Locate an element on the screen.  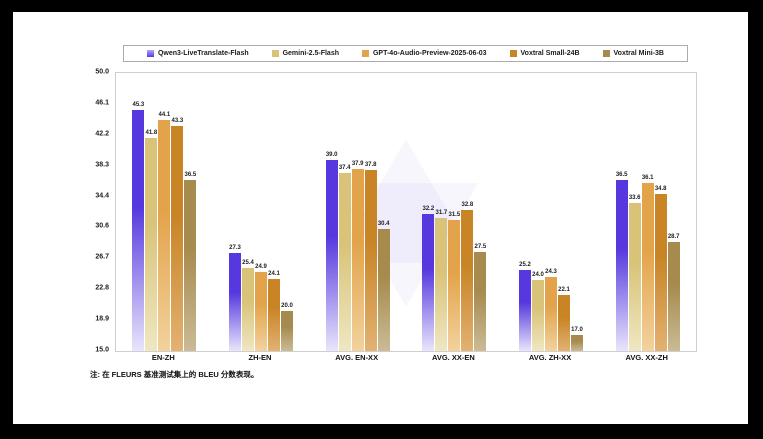
bar: 17.0 is located at coordinates (577, 339).